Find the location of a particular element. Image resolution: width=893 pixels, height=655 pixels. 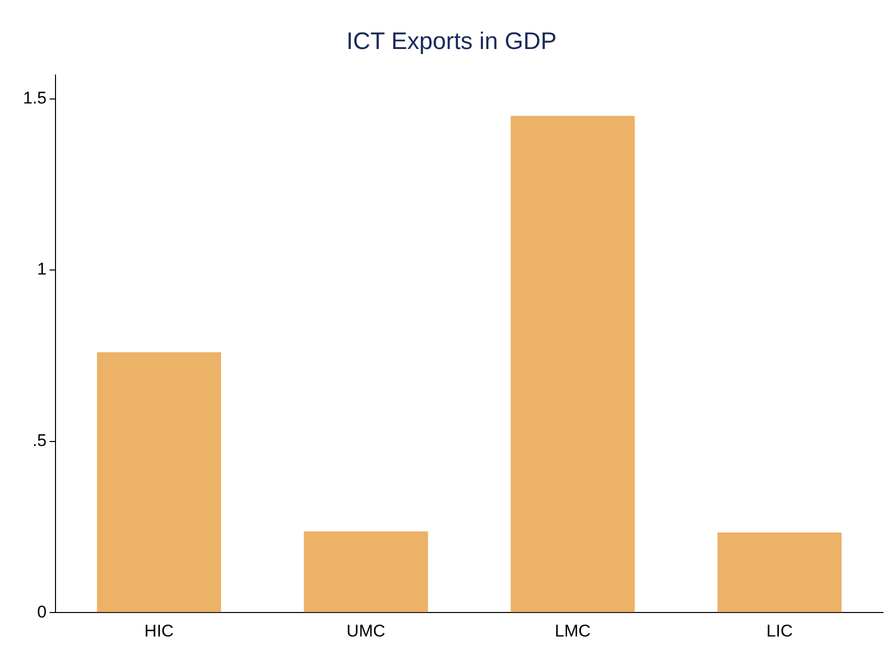

y-tick-label: 0 is located at coordinates (42, 612).